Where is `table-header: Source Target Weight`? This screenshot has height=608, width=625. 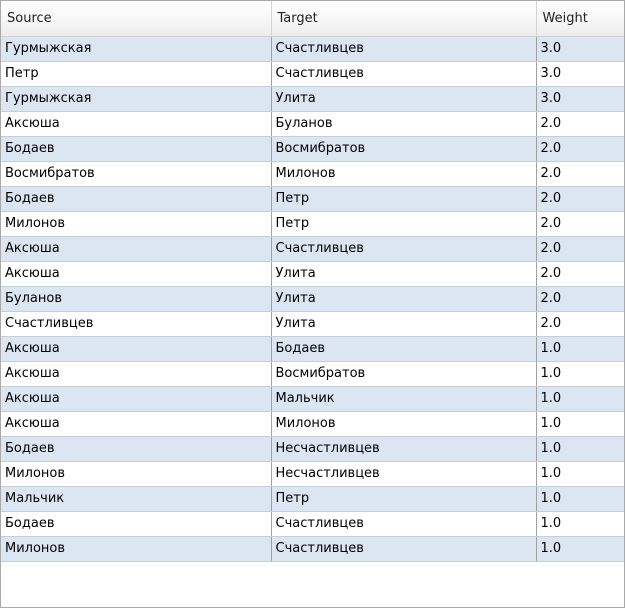 table-header: Source Target Weight is located at coordinates (312, 19).